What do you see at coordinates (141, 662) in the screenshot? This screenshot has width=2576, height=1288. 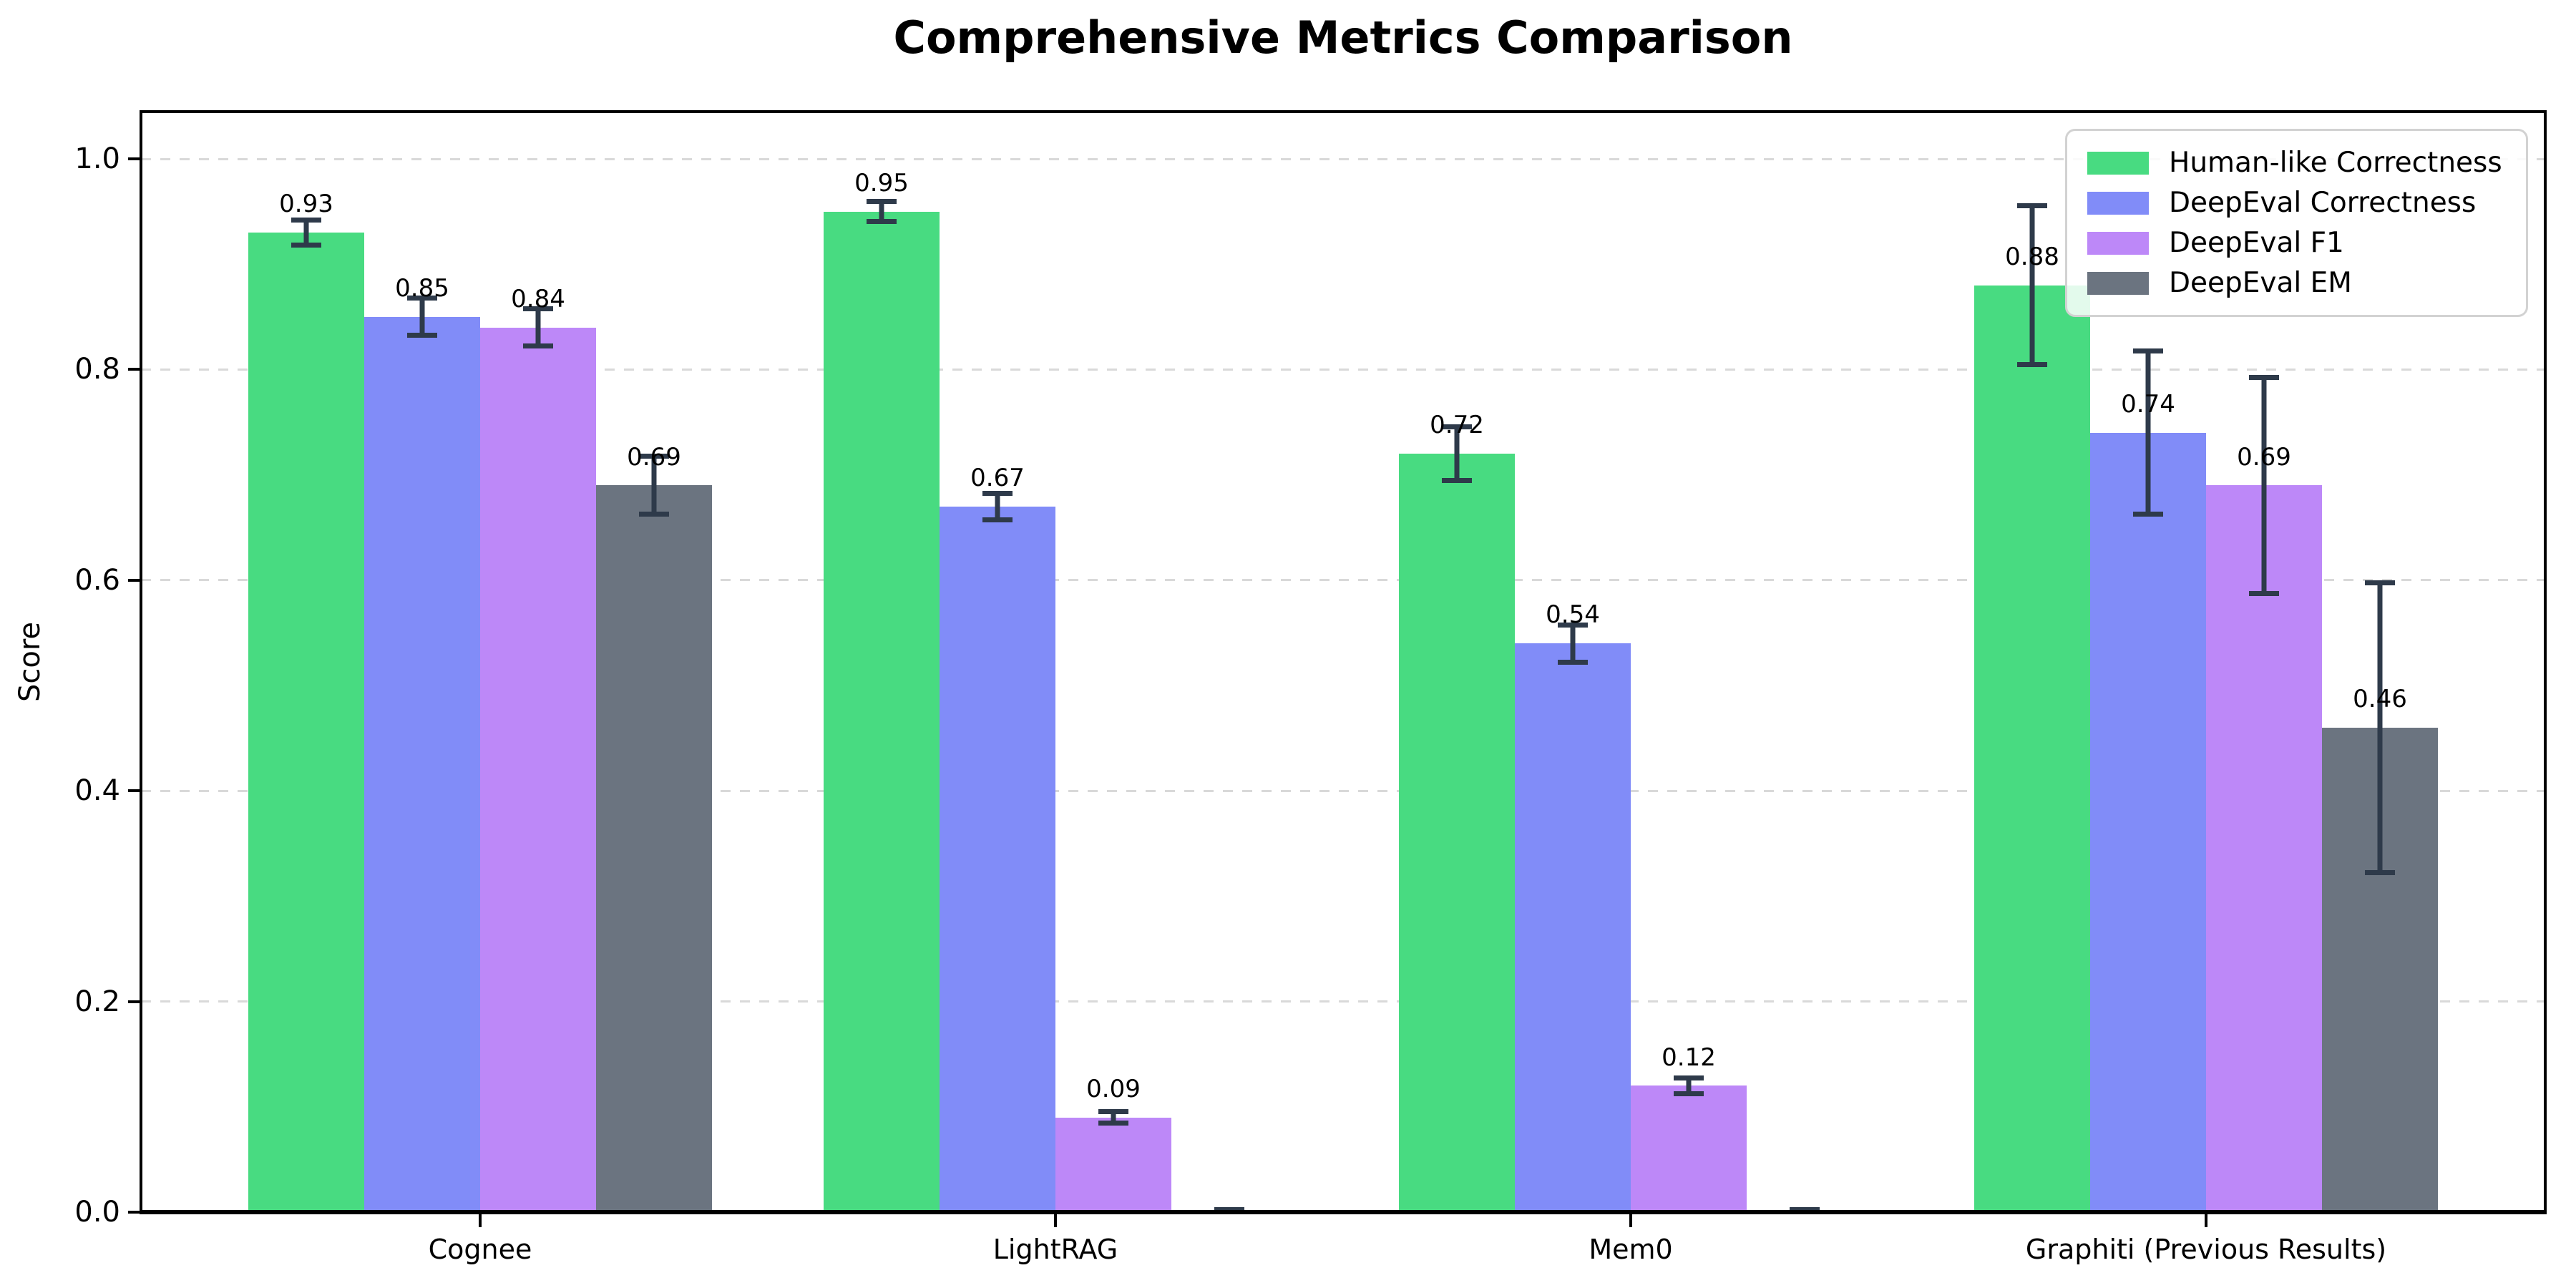 I see `plot-border-left` at bounding box center [141, 662].